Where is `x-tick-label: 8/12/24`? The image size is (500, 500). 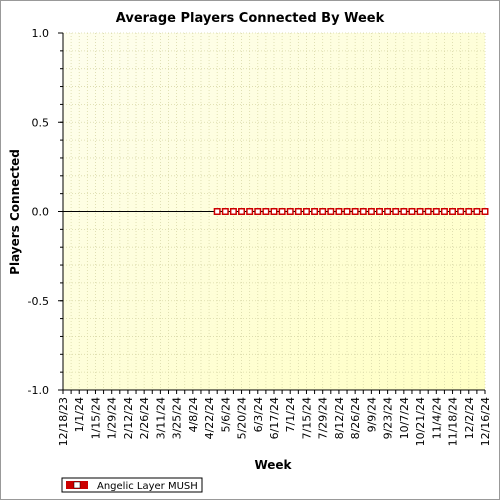 x-tick-label: 8/12/24 is located at coordinates (339, 418).